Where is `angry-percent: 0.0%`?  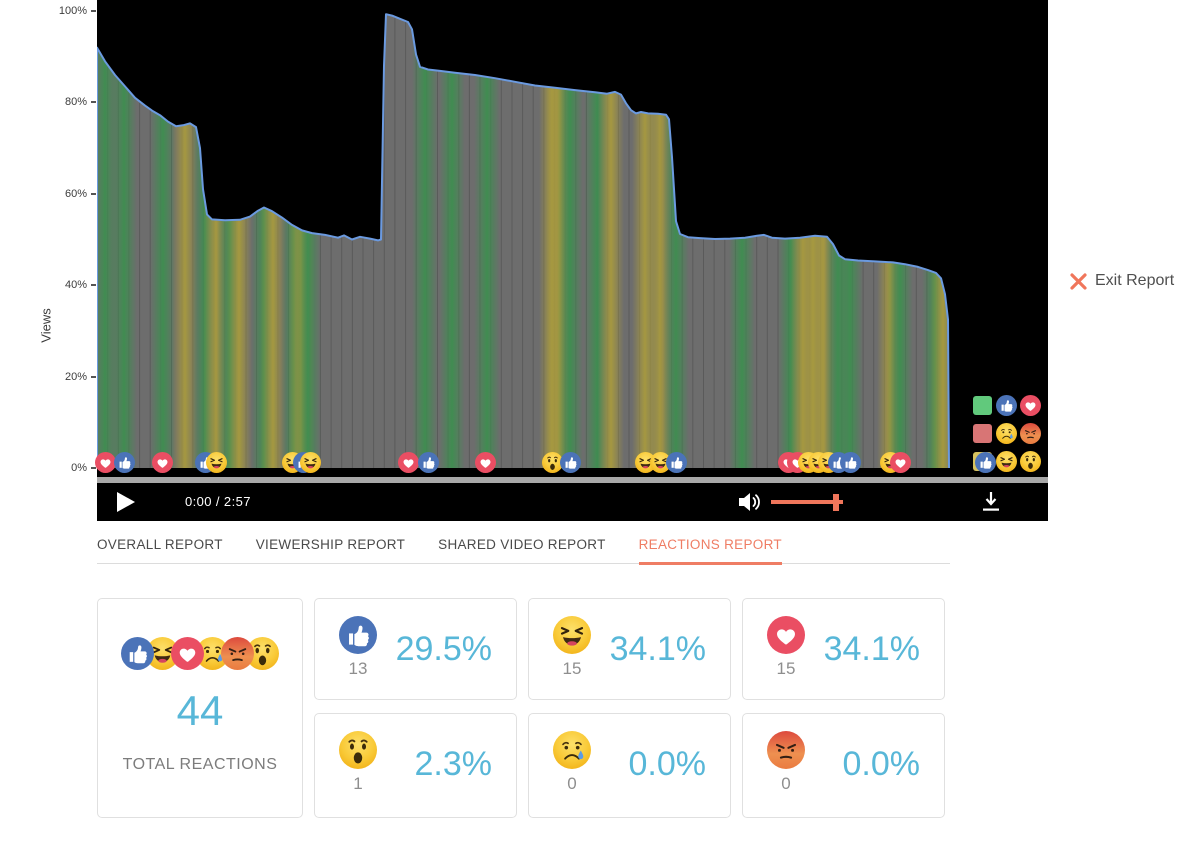
angry-percent: 0.0% is located at coordinates (881, 764).